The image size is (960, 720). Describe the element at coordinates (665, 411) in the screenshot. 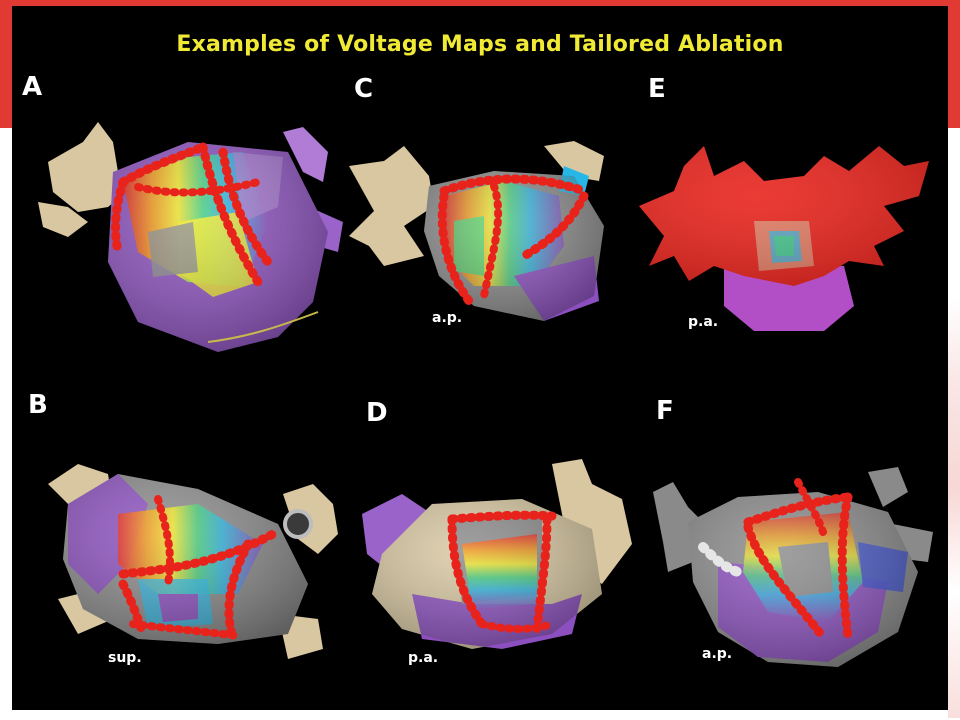

I see `panel-letter-f: F` at that location.